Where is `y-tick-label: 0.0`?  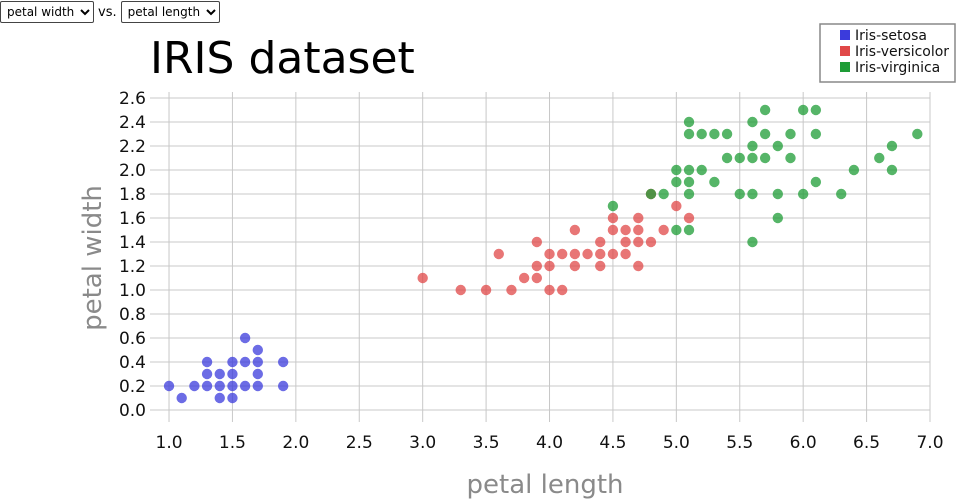
y-tick-label: 0.0 is located at coordinates (132, 411).